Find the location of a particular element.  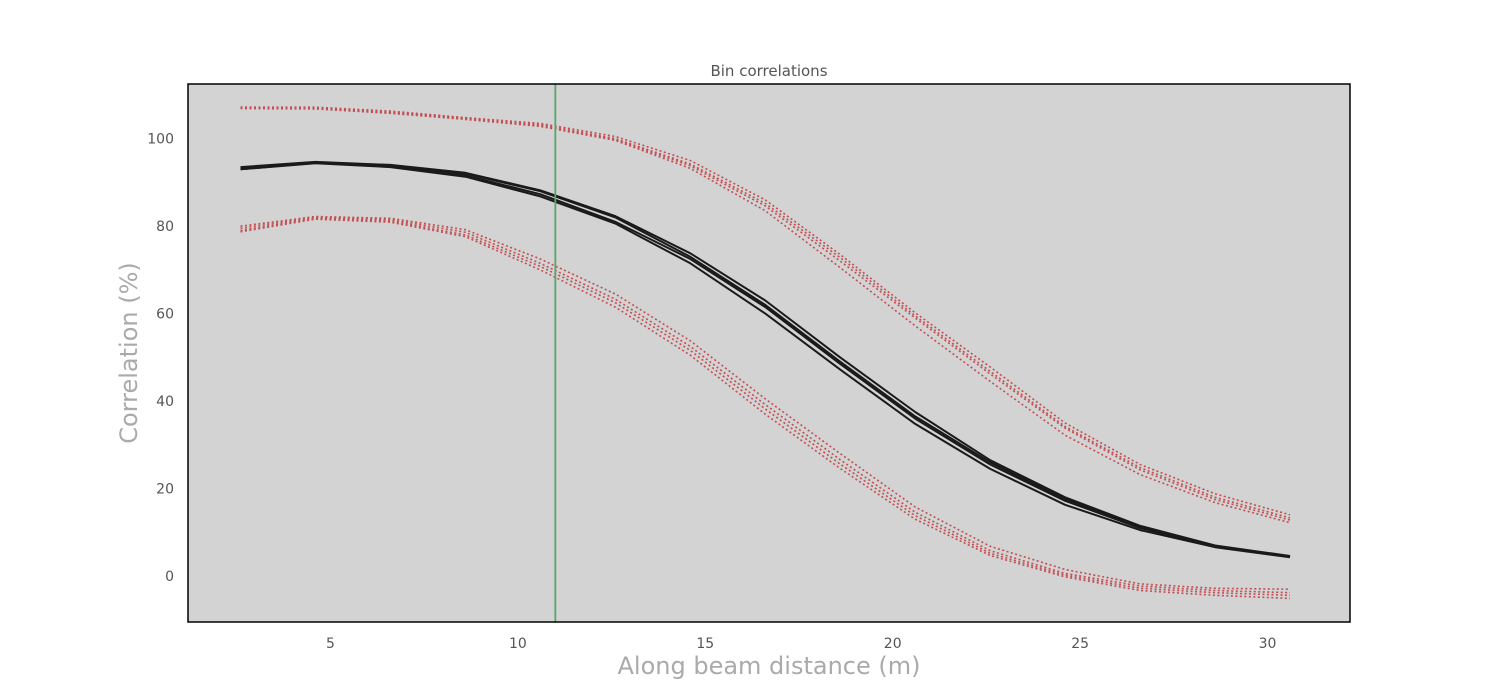

y-tick-label: 20 is located at coordinates (165, 490).